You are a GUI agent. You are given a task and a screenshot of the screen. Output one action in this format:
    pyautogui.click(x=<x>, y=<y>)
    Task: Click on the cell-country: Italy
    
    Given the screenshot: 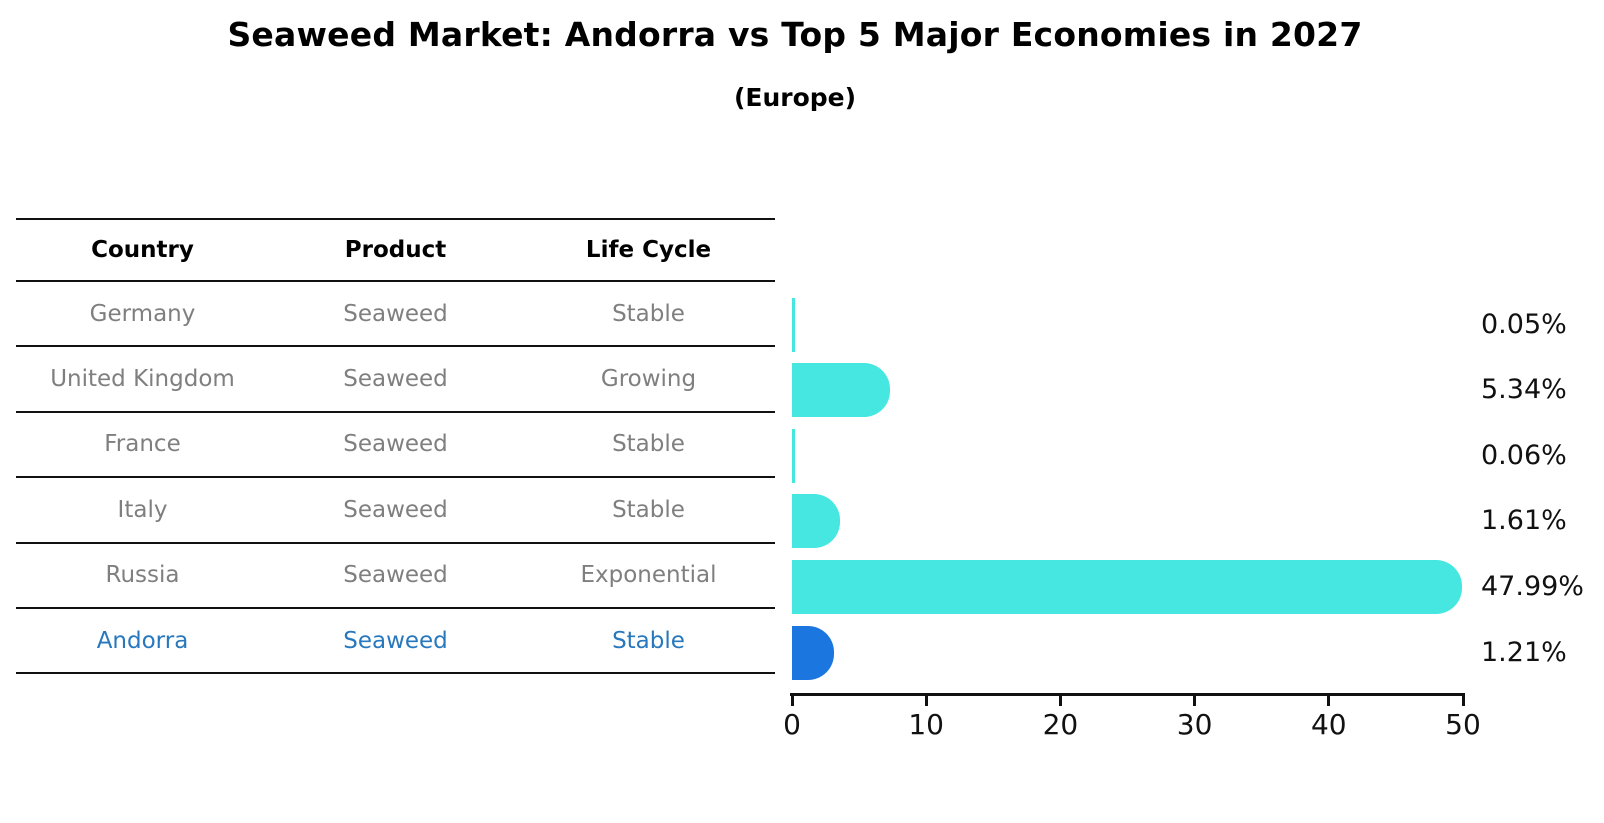 What is the action you would take?
    pyautogui.click(x=142, y=509)
    